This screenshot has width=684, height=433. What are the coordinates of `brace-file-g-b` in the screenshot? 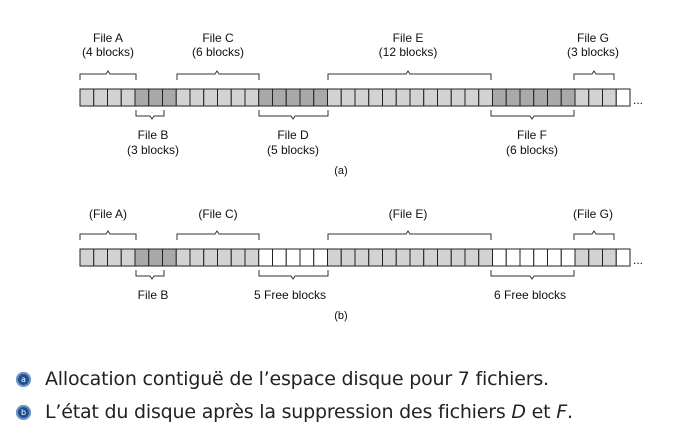 It's located at (594, 235).